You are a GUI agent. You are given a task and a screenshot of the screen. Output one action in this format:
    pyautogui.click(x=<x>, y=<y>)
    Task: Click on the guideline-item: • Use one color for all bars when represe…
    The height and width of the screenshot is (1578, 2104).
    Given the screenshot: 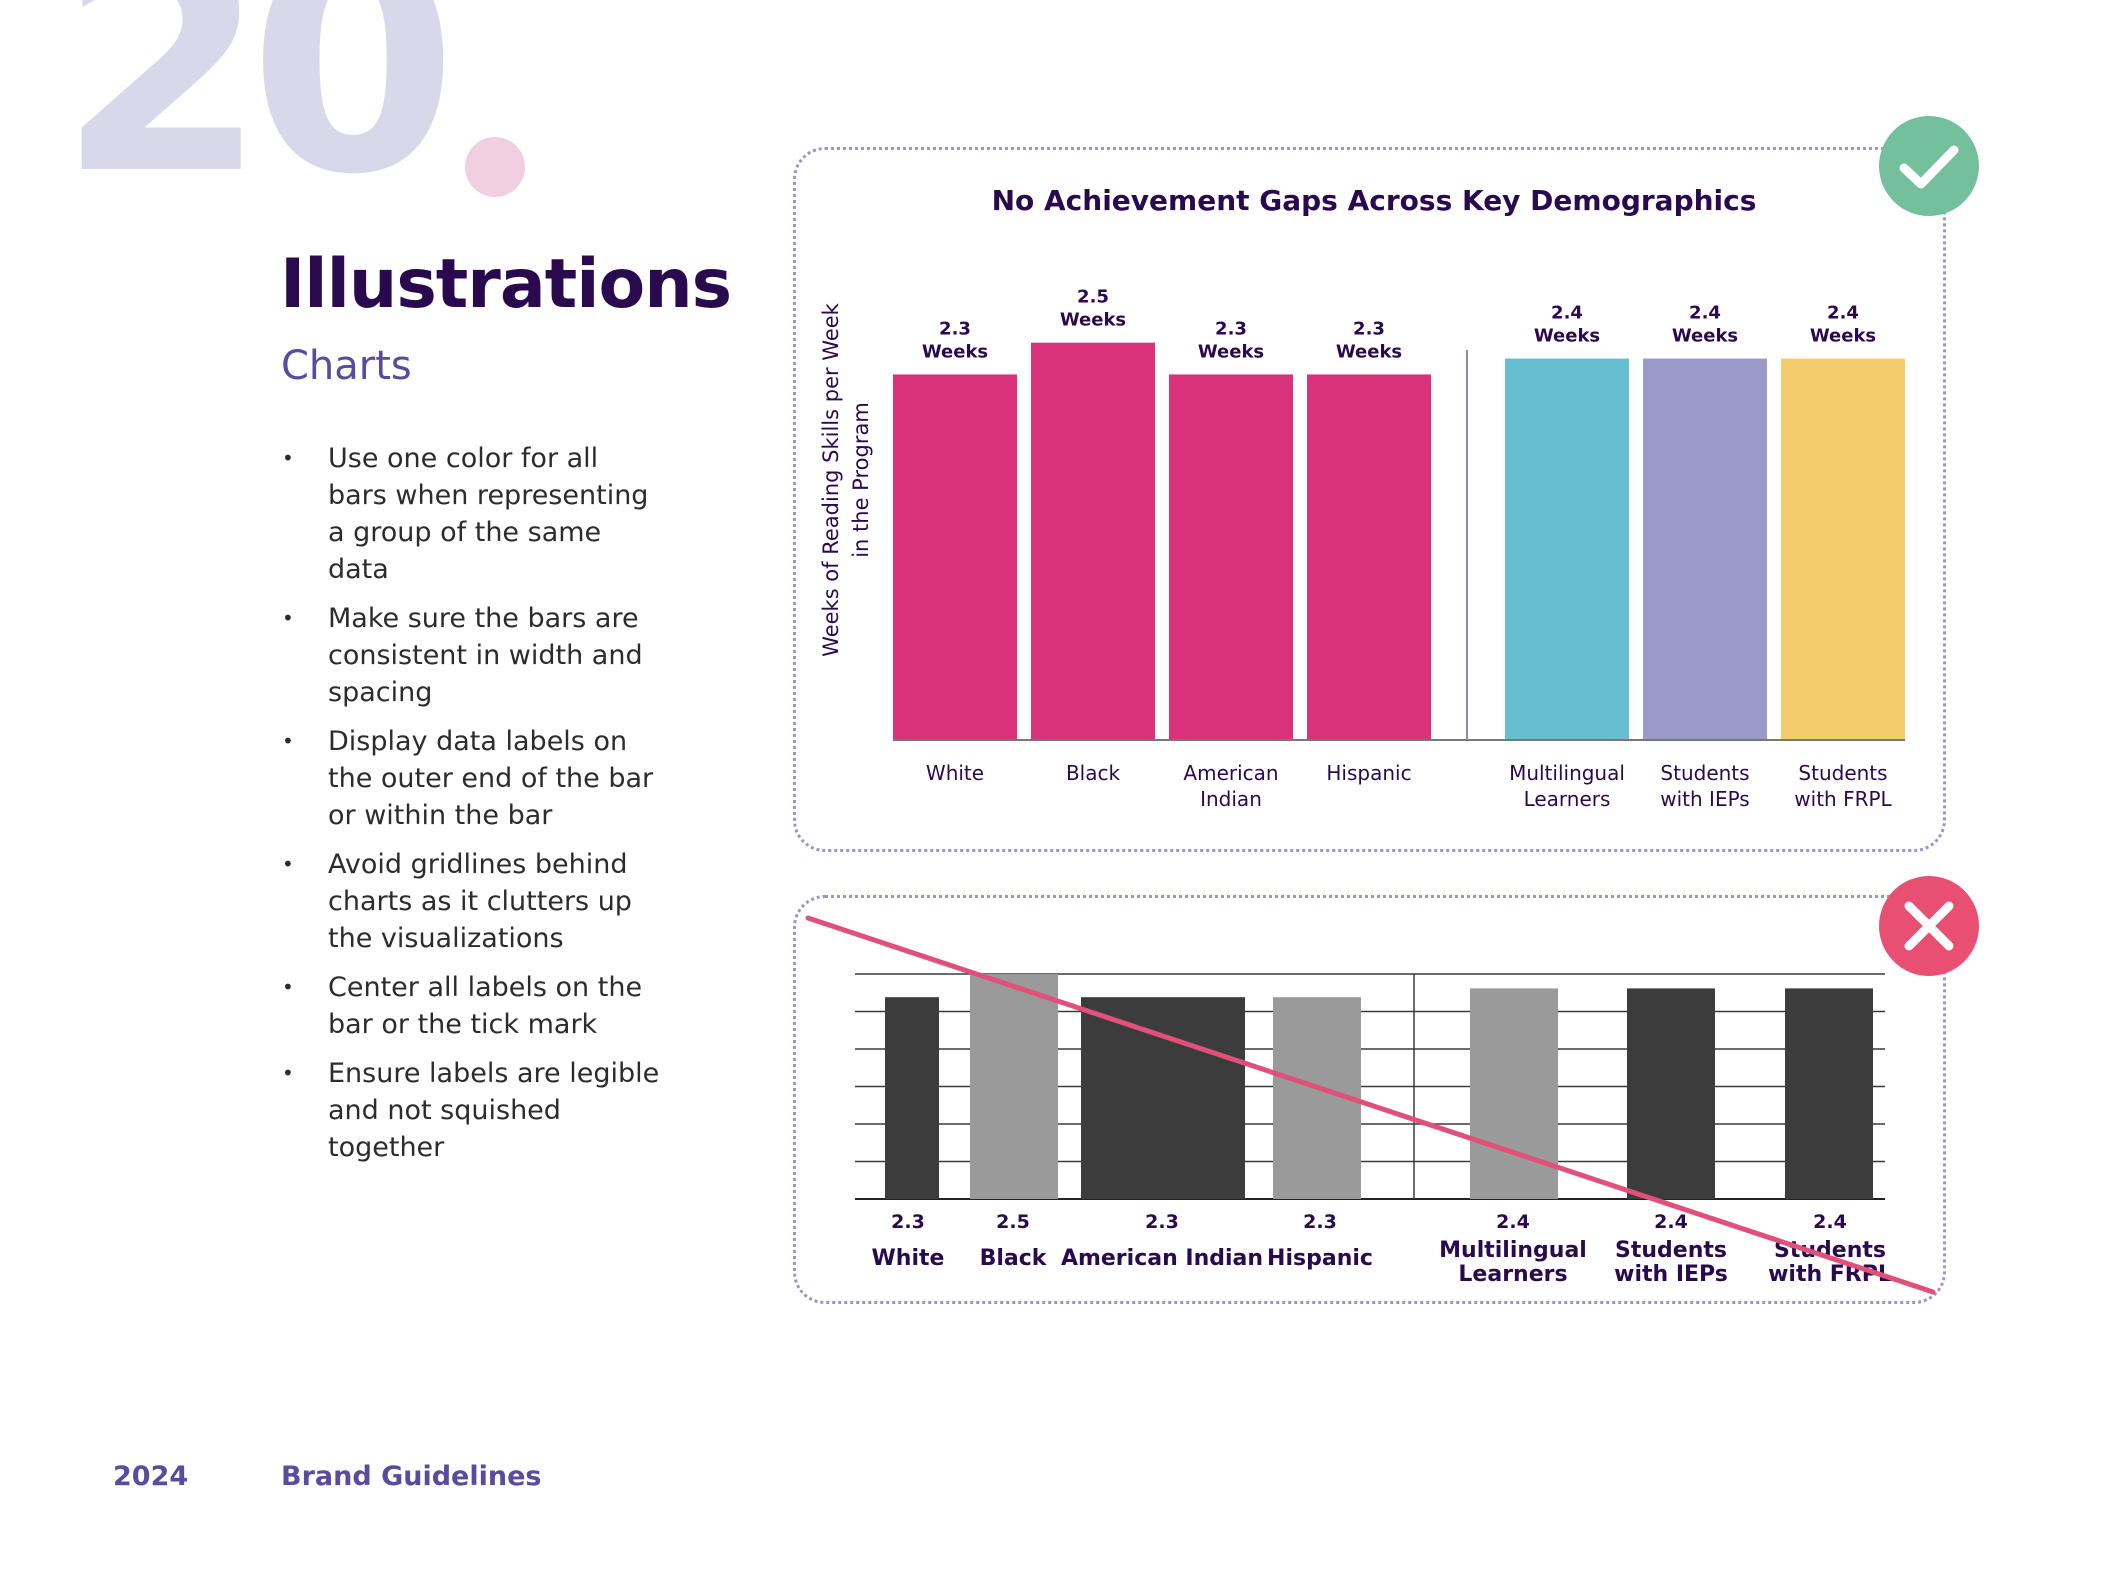 What is the action you would take?
    pyautogui.click(x=472, y=514)
    